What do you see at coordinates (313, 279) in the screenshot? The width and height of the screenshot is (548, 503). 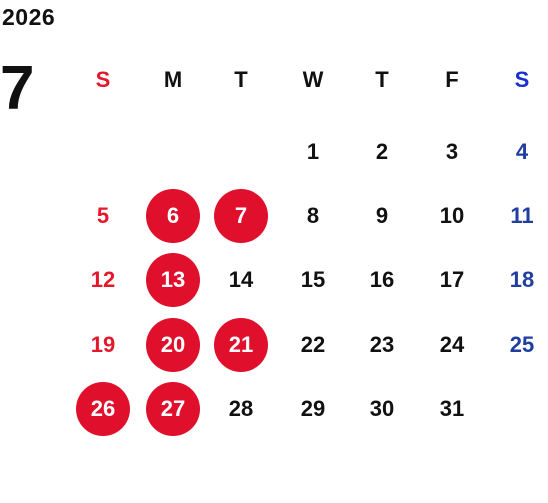 I see `day-cell: 15` at bounding box center [313, 279].